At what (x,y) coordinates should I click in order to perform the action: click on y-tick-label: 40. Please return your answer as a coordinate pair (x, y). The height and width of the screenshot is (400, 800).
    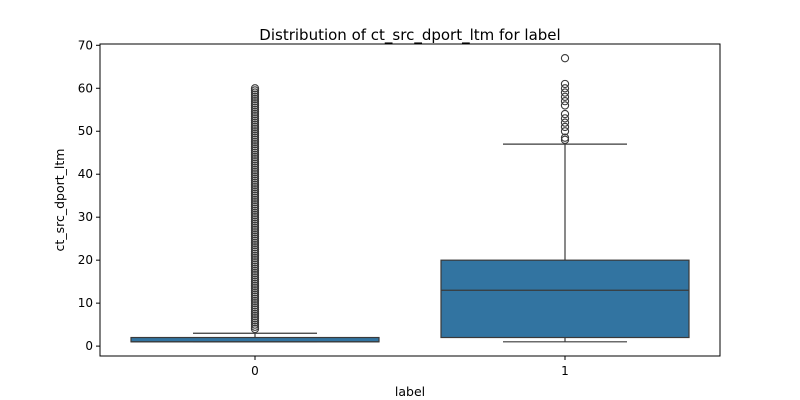
    Looking at the image, I should click on (85, 174).